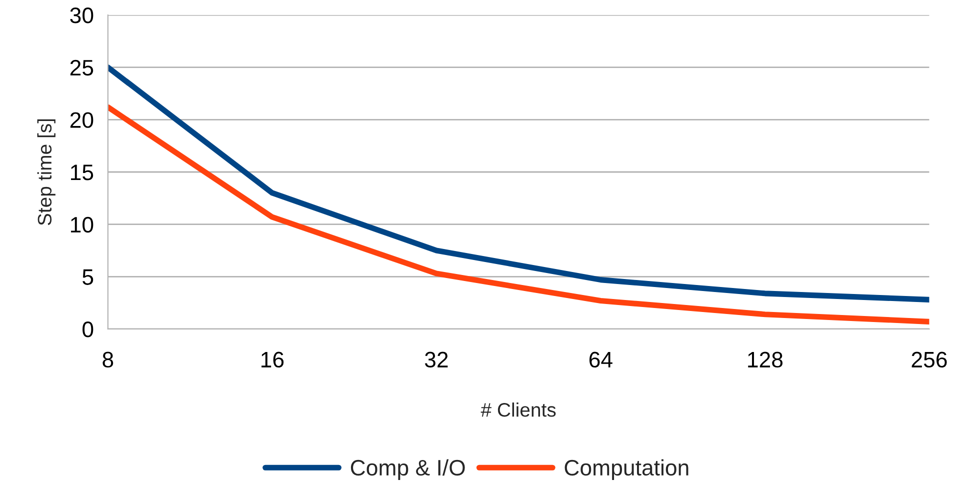 The width and height of the screenshot is (955, 500). What do you see at coordinates (518, 409) in the screenshot?
I see `x-axis-title: # Clients` at bounding box center [518, 409].